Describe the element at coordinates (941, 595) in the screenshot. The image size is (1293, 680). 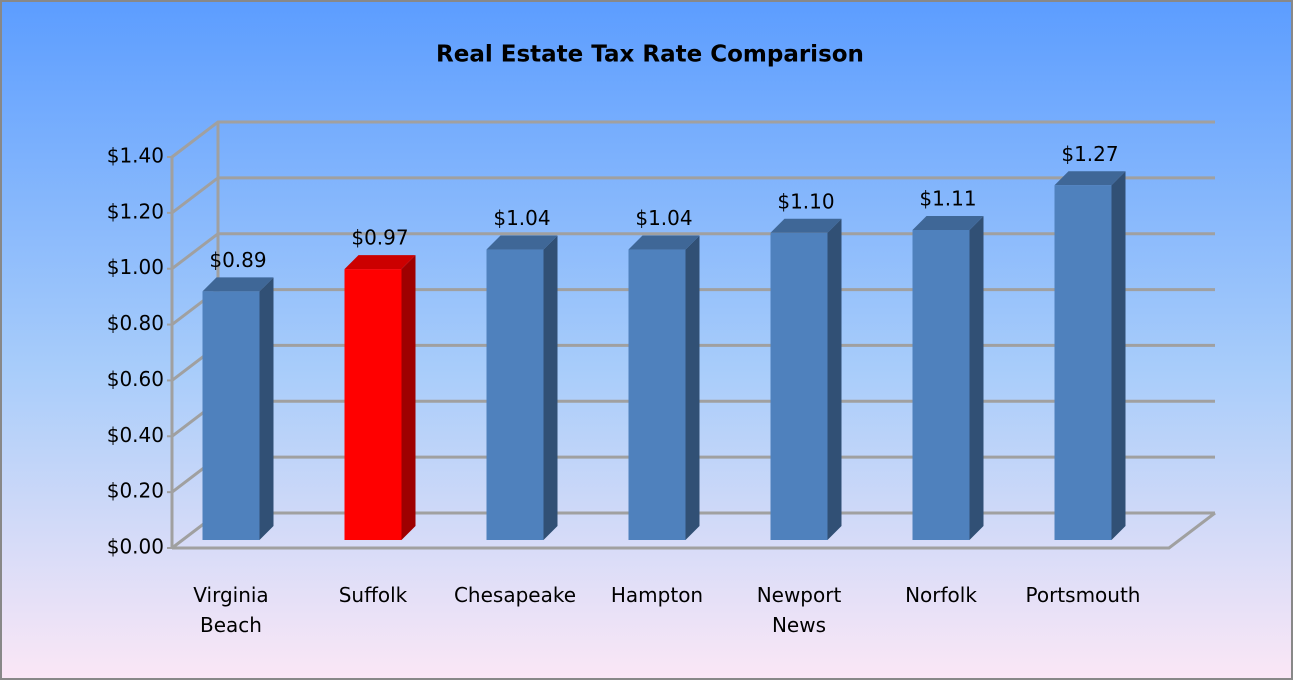
I see `x-tick-label: Norfolk` at that location.